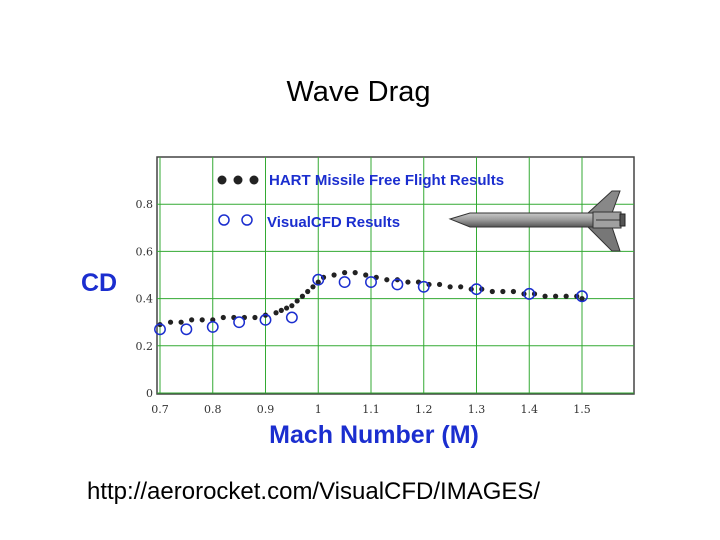 Image resolution: width=720 pixels, height=540 pixels. I want to click on y-tick-label: 0.8, so click(145, 204).